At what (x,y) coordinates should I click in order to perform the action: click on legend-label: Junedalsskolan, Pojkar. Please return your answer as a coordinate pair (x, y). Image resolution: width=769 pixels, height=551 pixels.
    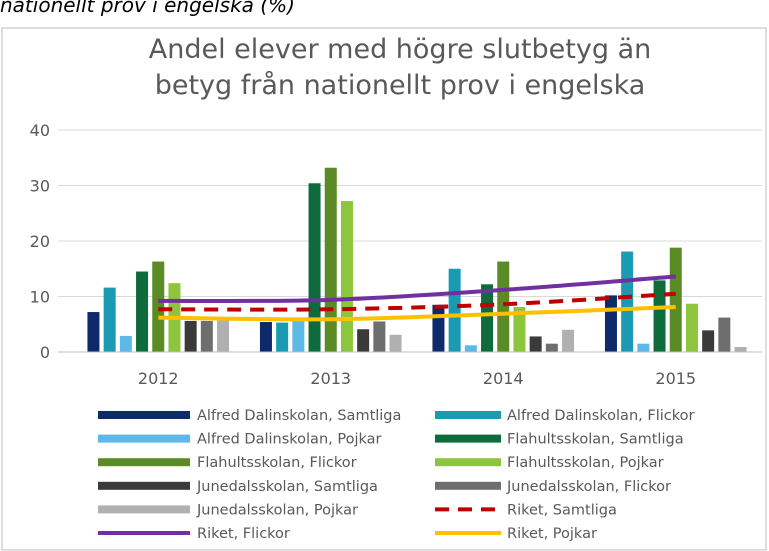
    Looking at the image, I should click on (277, 510).